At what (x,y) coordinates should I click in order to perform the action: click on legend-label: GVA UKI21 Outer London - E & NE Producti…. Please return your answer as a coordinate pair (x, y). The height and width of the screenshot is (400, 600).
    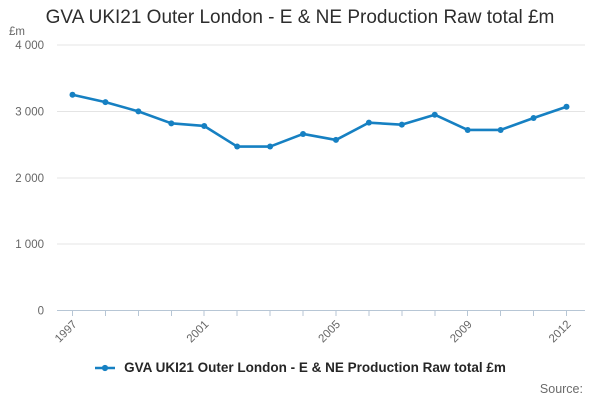
    Looking at the image, I should click on (315, 367).